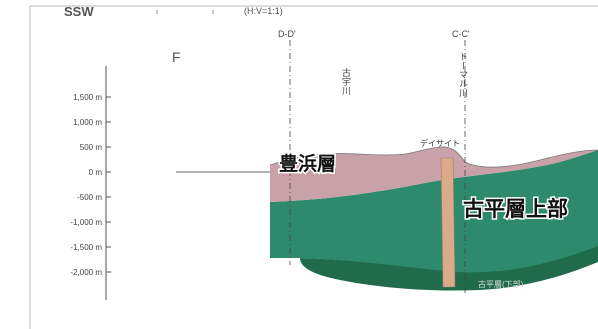  Describe the element at coordinates (434, 174) in the screenshot. I see `toyohama-formation-layer` at that location.